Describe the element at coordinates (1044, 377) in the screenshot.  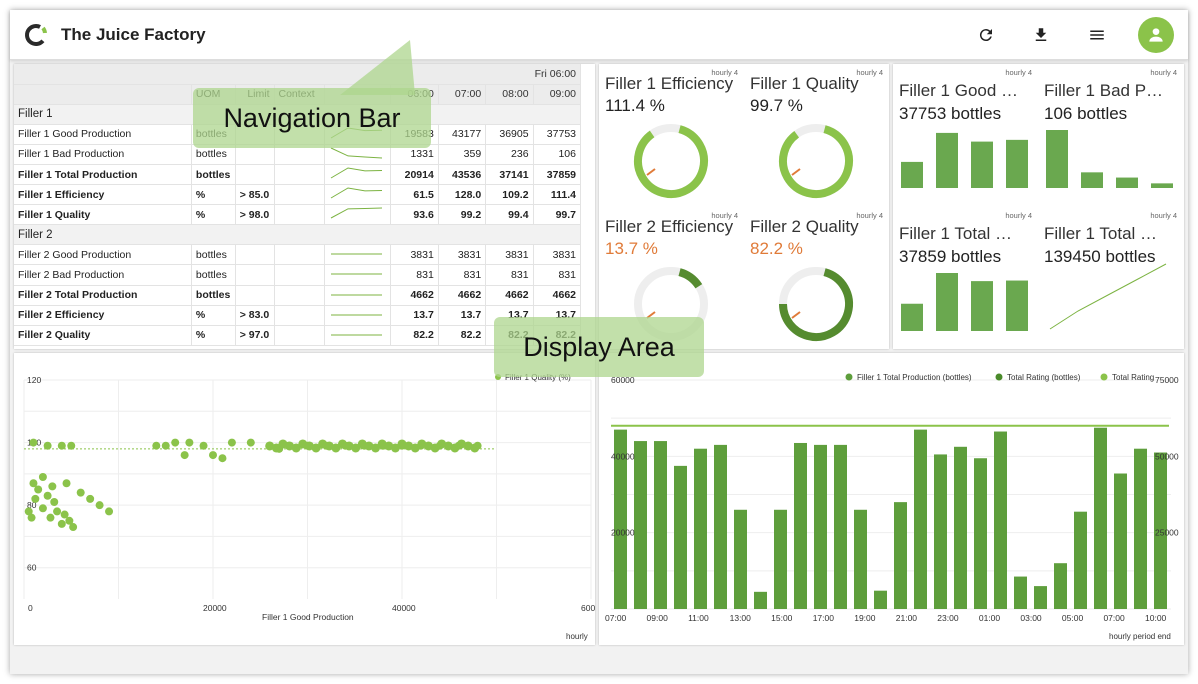
I see `legend-label: Total Rating (bottles)` at that location.